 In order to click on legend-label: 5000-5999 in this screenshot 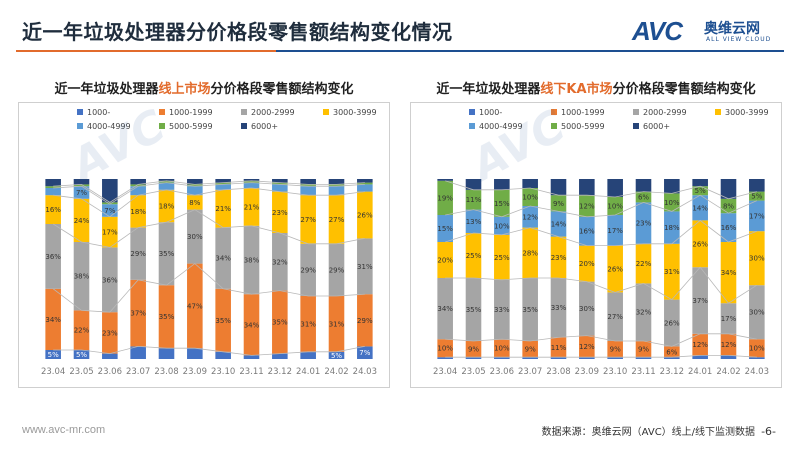, I will do `click(583, 126)`.